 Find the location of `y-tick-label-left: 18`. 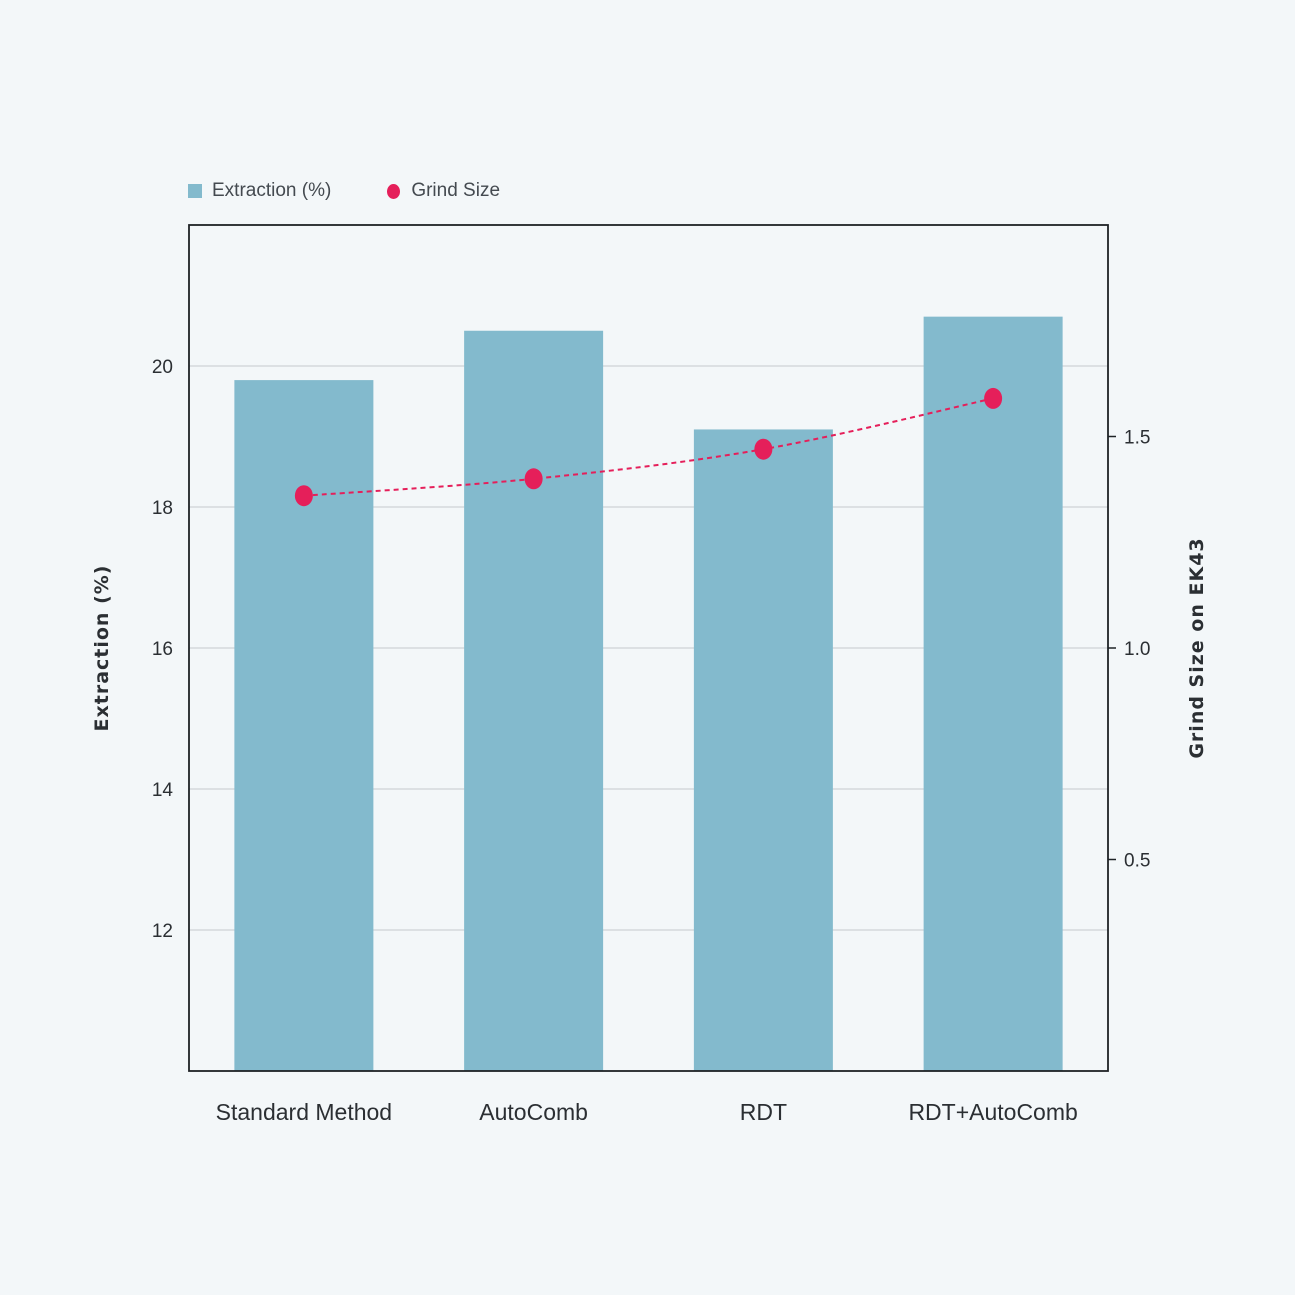

y-tick-label-left: 18 is located at coordinates (162, 508).